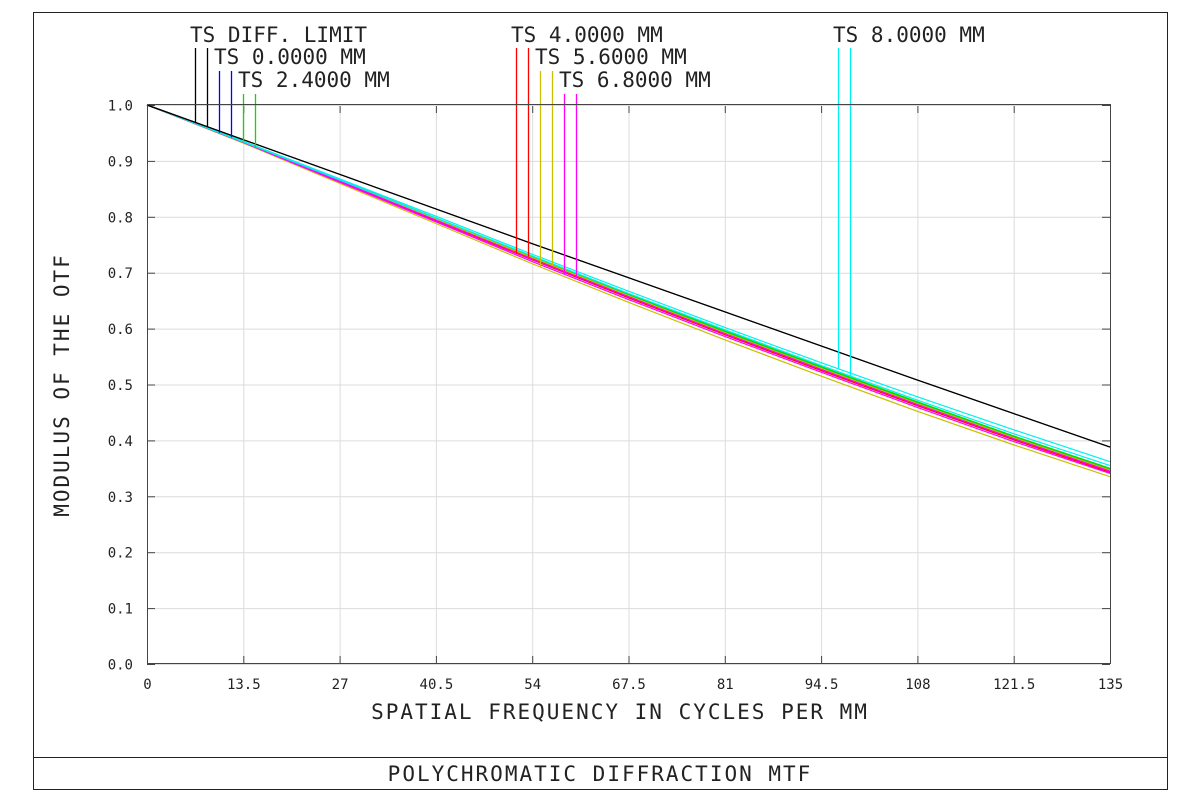 The image size is (1200, 807). What do you see at coordinates (629, 685) in the screenshot?
I see `x-tick-label: 67.5` at bounding box center [629, 685].